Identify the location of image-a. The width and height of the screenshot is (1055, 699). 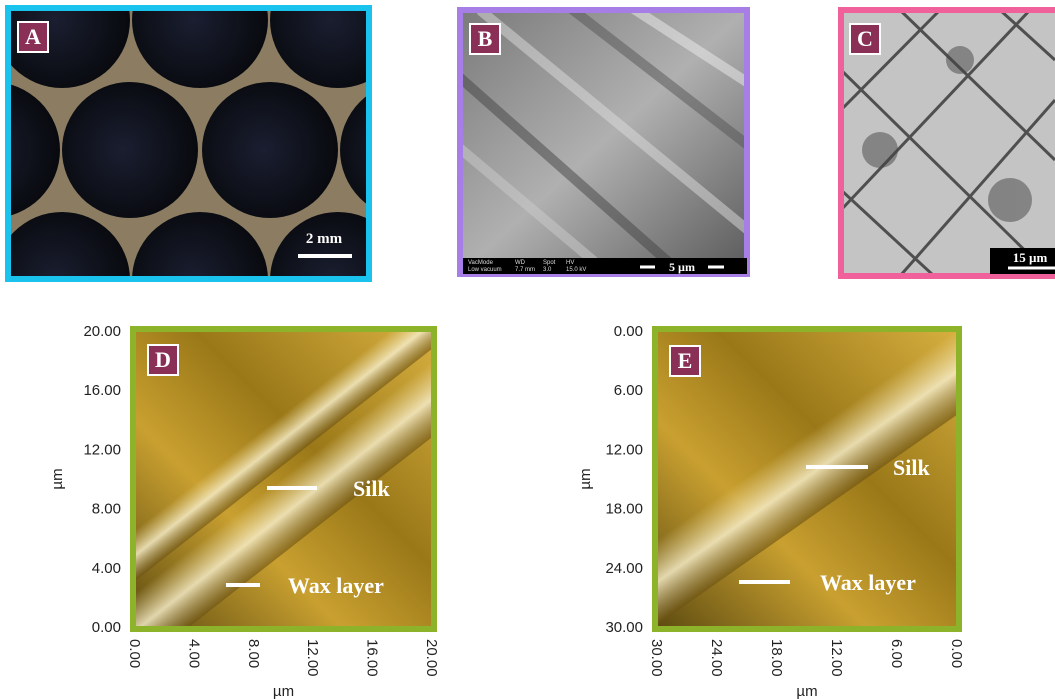
(188, 143).